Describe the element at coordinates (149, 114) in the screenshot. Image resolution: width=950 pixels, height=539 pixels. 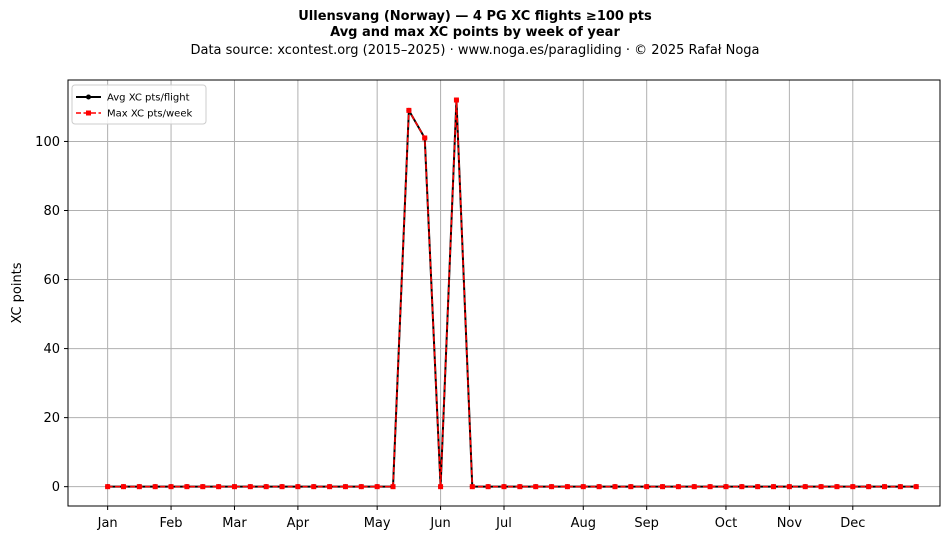
I see `legend-label: Max XC pts/week` at that location.